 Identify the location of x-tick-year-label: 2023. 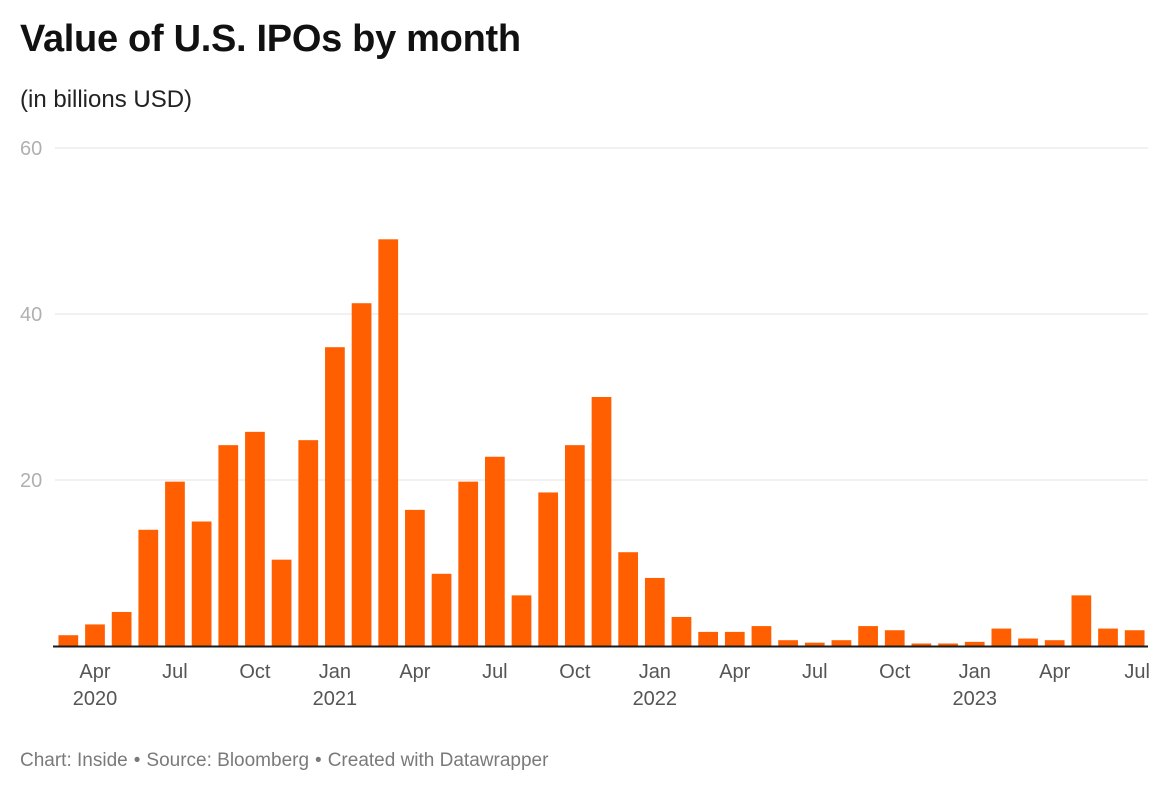
(974, 699).